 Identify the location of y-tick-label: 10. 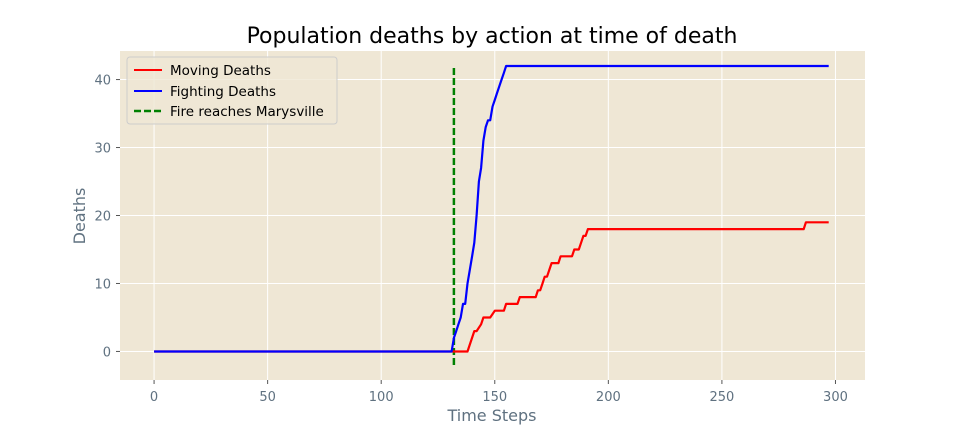
(102, 284).